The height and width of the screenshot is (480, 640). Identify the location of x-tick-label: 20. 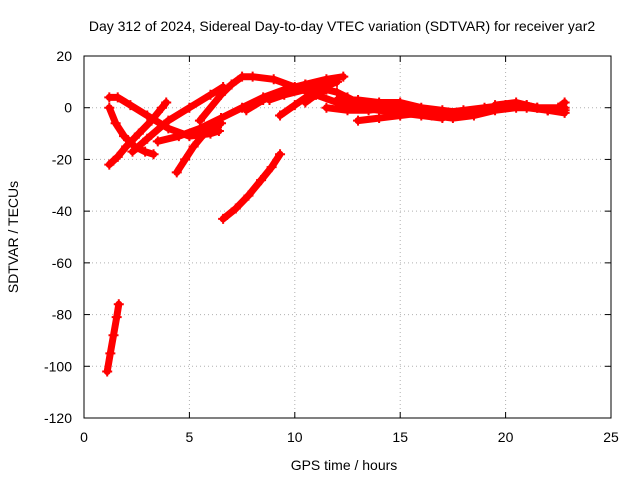
(506, 437).